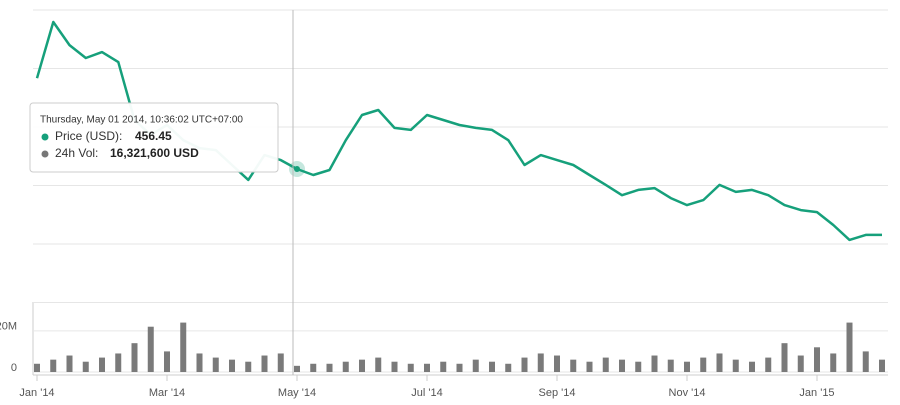 The height and width of the screenshot is (405, 900). What do you see at coordinates (154, 153) in the screenshot?
I see `tooltip-volume-value: 16,321,600 USD` at bounding box center [154, 153].